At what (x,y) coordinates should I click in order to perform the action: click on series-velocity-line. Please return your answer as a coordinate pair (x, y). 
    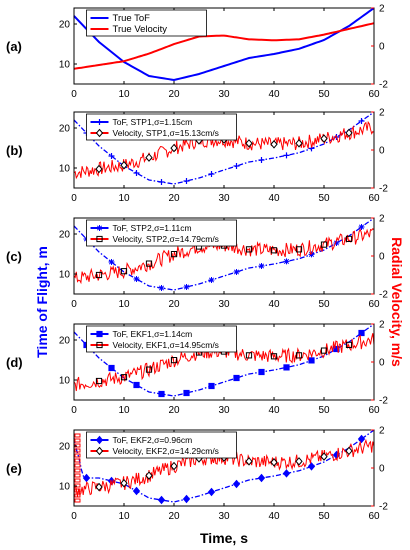
    Looking at the image, I should click on (224, 46).